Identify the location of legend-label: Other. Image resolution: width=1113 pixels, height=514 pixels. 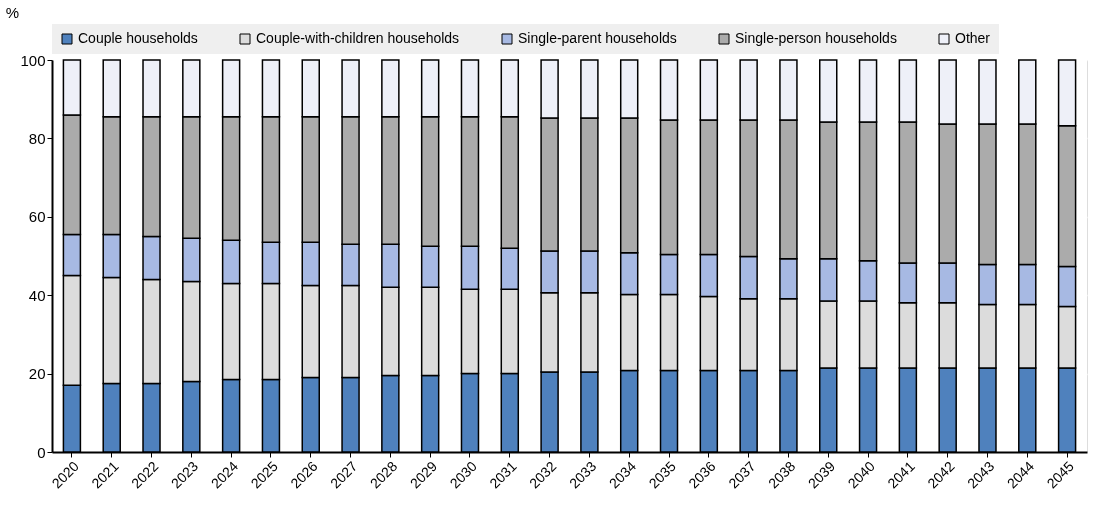
(973, 38).